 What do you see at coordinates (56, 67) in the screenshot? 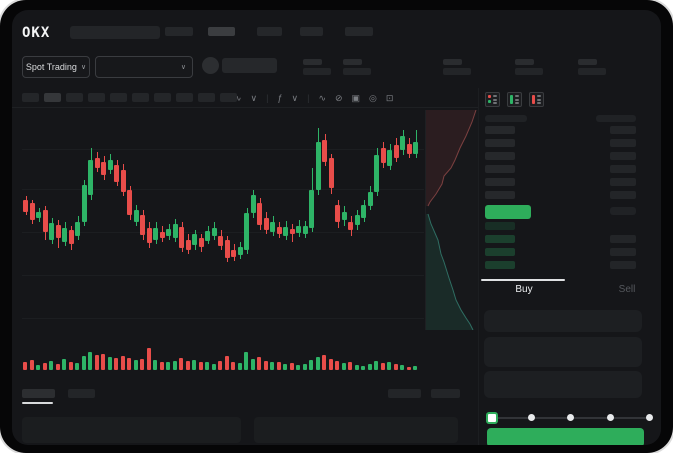
I see `market-type-dropdown: Spot Trading ∨` at bounding box center [56, 67].